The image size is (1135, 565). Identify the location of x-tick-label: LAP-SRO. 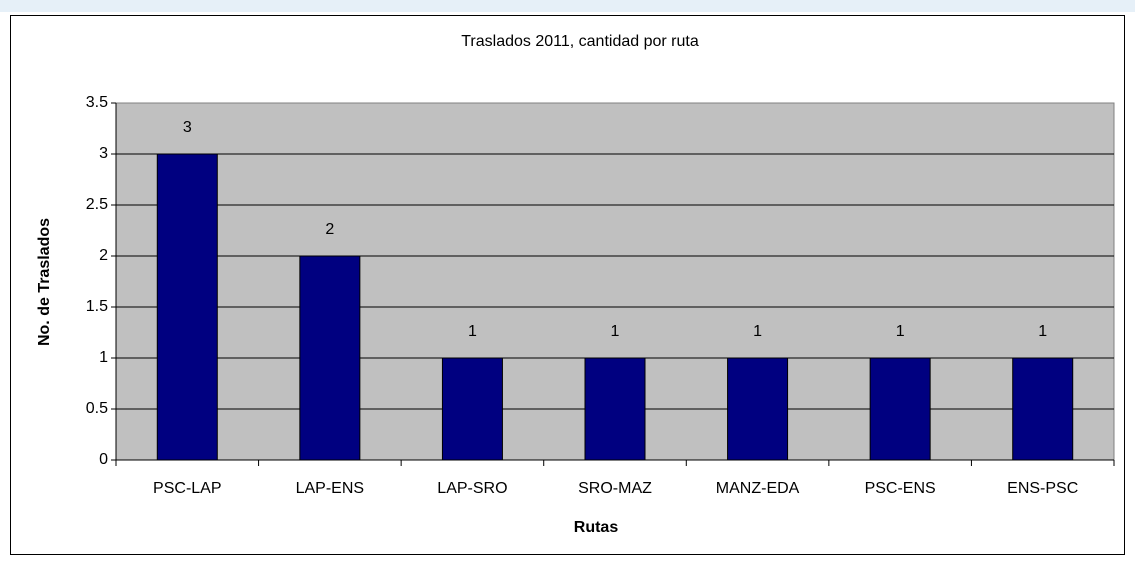
(472, 488).